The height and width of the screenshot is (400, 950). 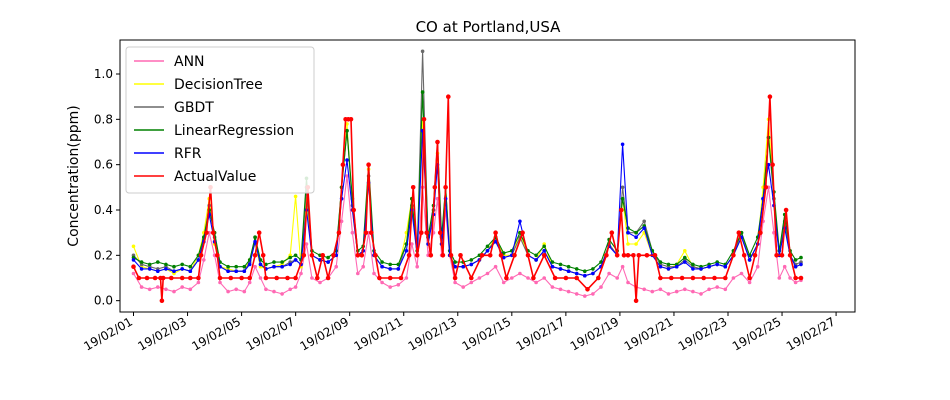 What do you see at coordinates (220, 120) in the screenshot?
I see `legend-box` at bounding box center [220, 120].